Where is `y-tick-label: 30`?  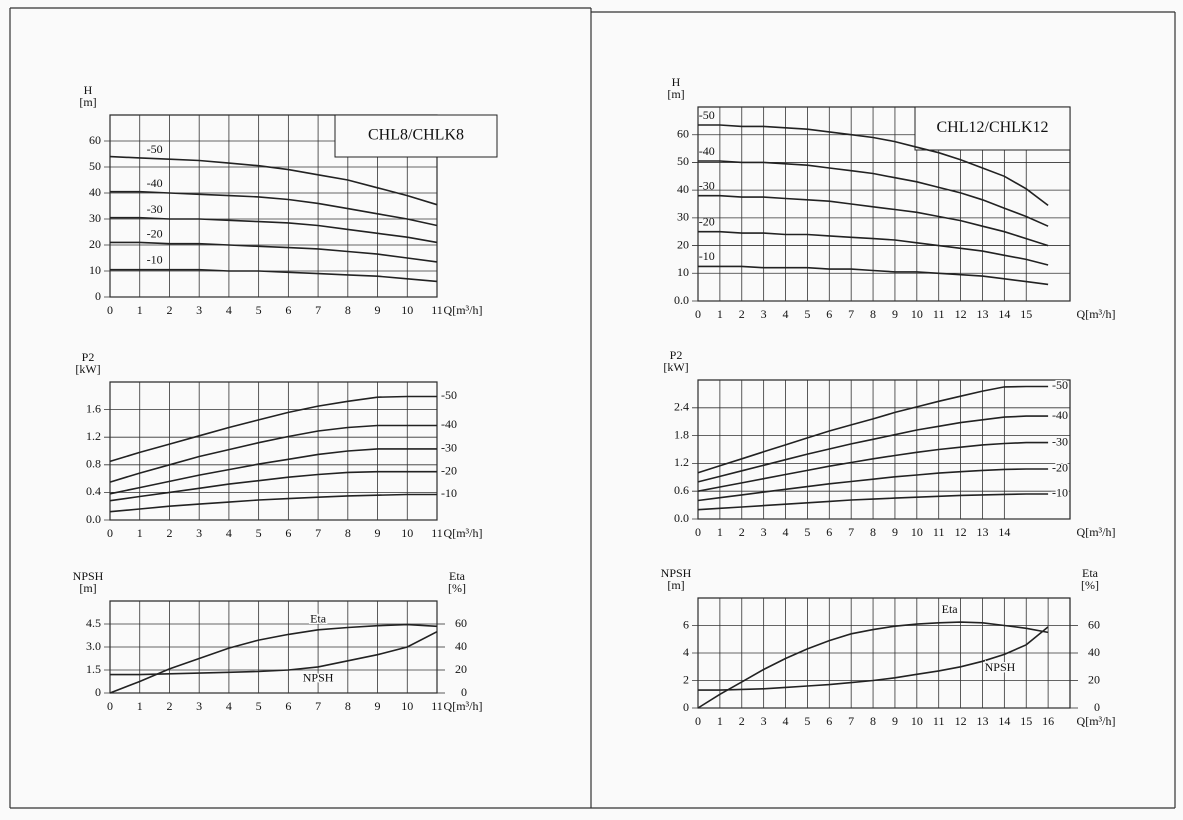 y-tick-label: 30 is located at coordinates (95, 218).